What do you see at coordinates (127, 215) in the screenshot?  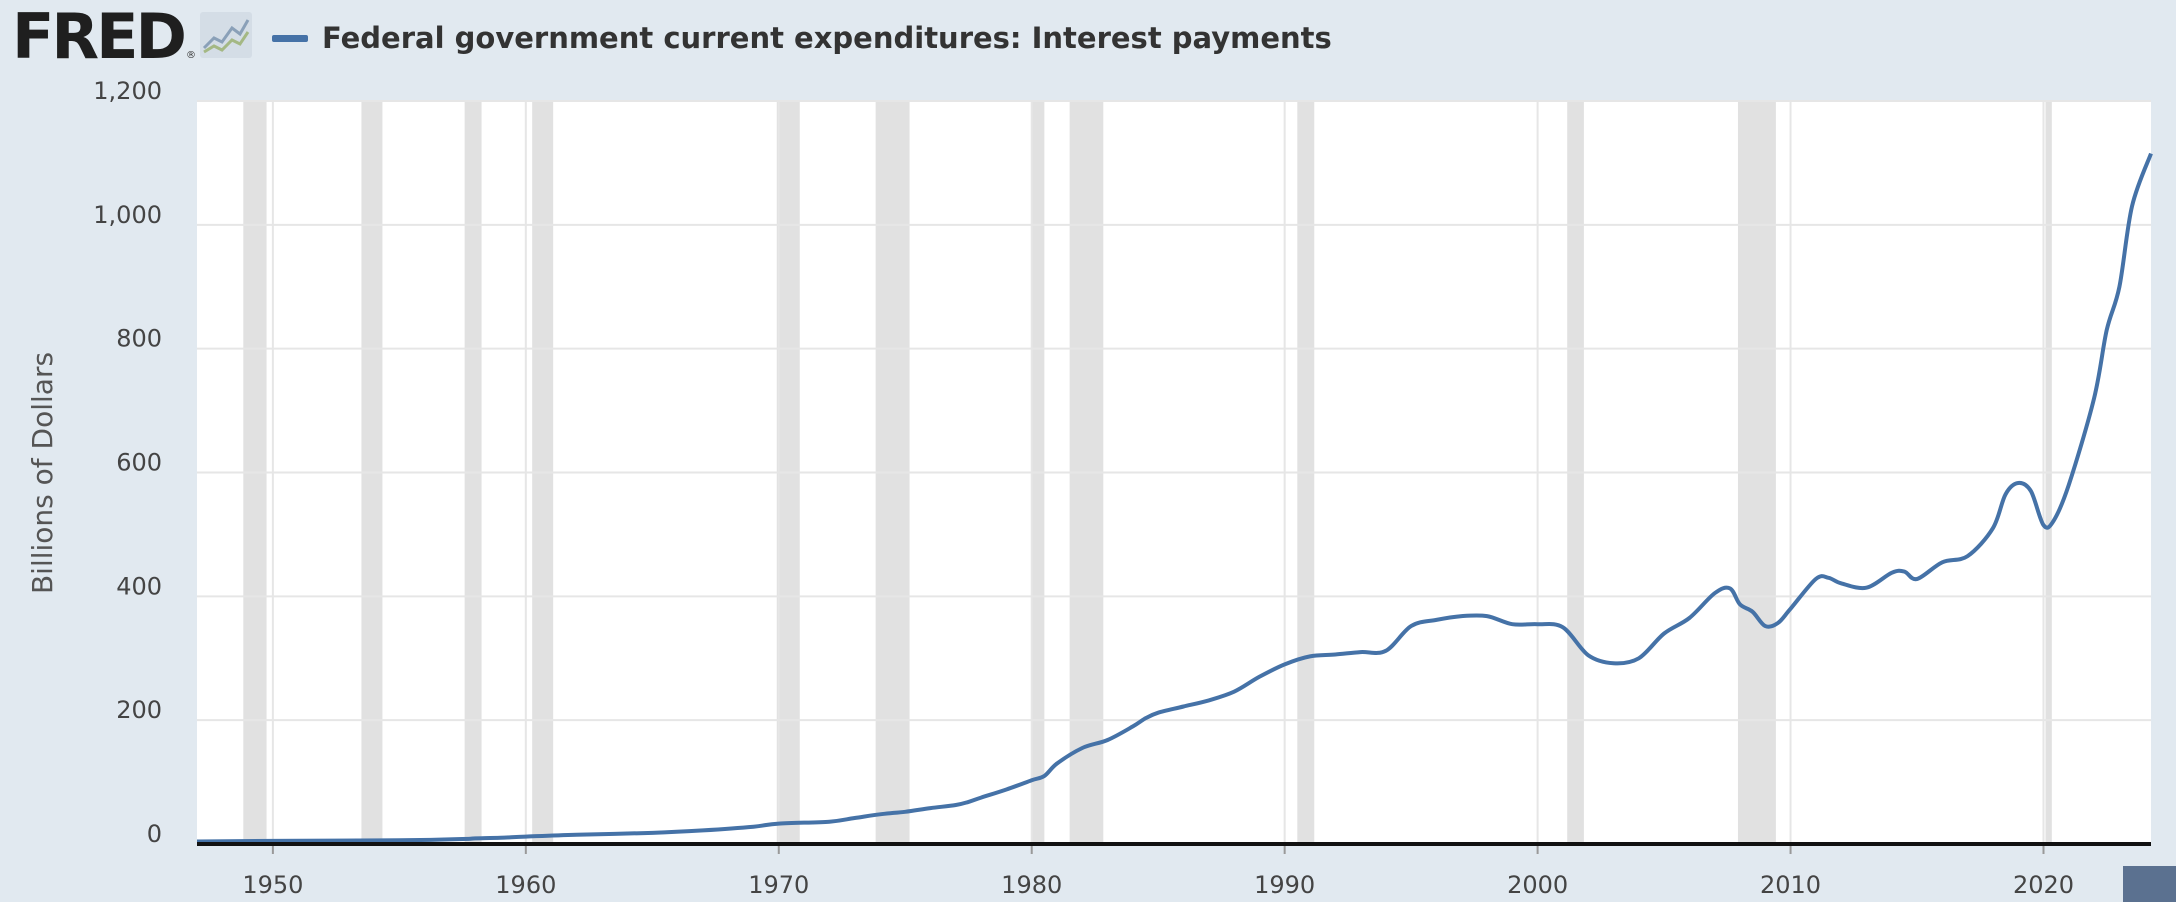 I see `y-tick-label: 1,000` at bounding box center [127, 215].